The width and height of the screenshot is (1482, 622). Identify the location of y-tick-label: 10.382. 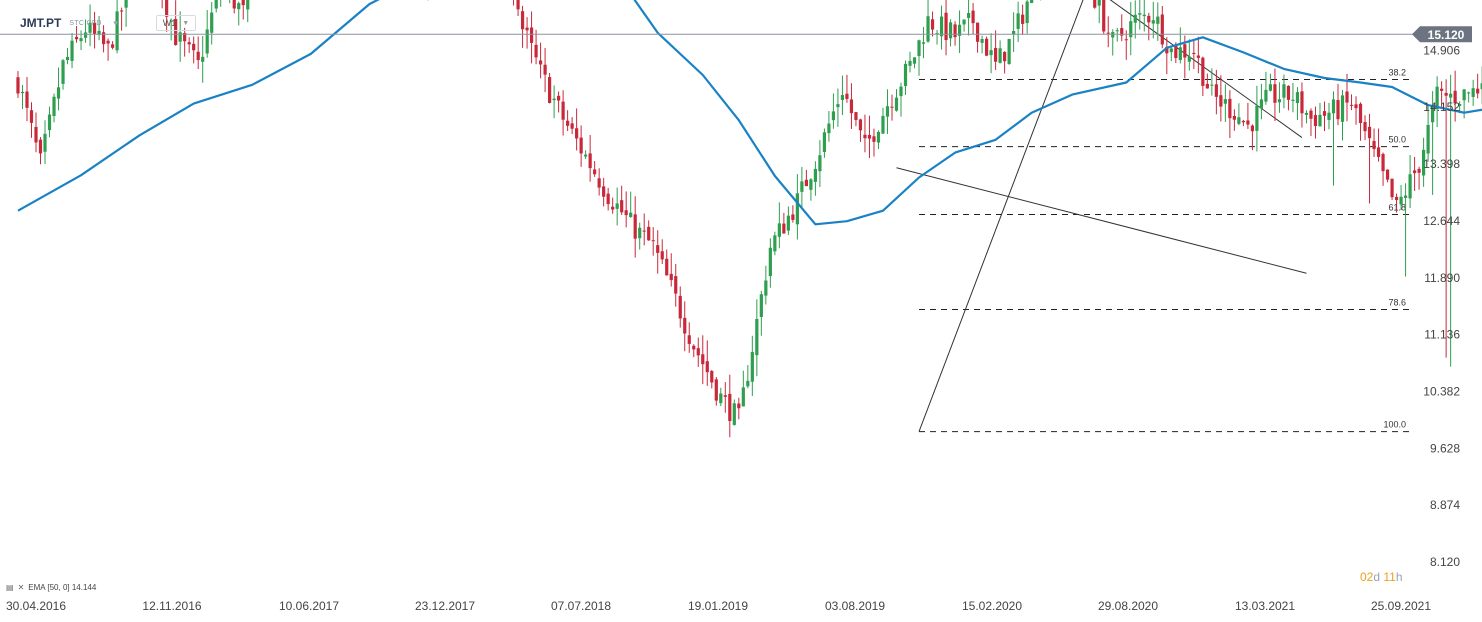
(1441, 391).